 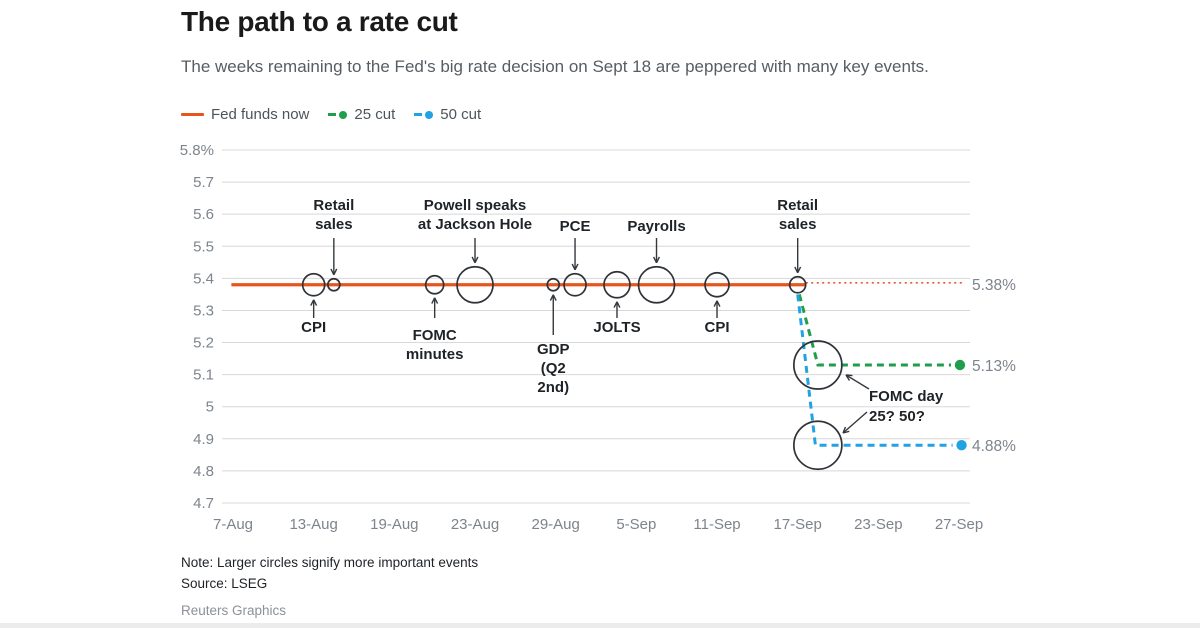 I want to click on y-tick-label: 4.8, so click(x=203, y=471).